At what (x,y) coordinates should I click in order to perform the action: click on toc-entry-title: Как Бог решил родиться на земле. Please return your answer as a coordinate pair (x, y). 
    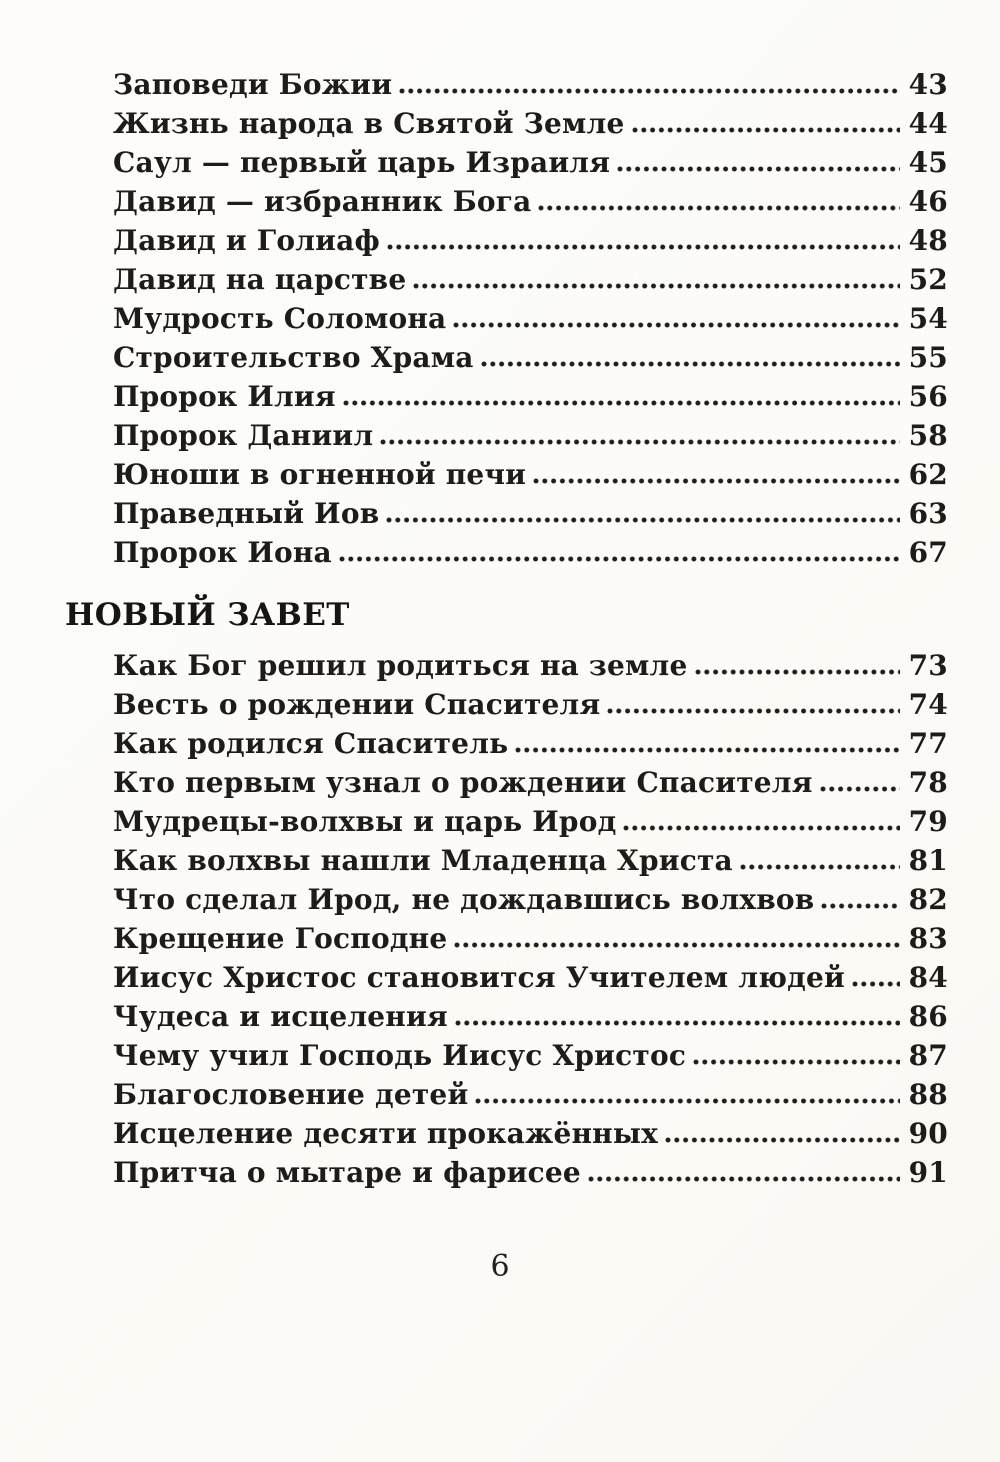
    Looking at the image, I should click on (400, 665).